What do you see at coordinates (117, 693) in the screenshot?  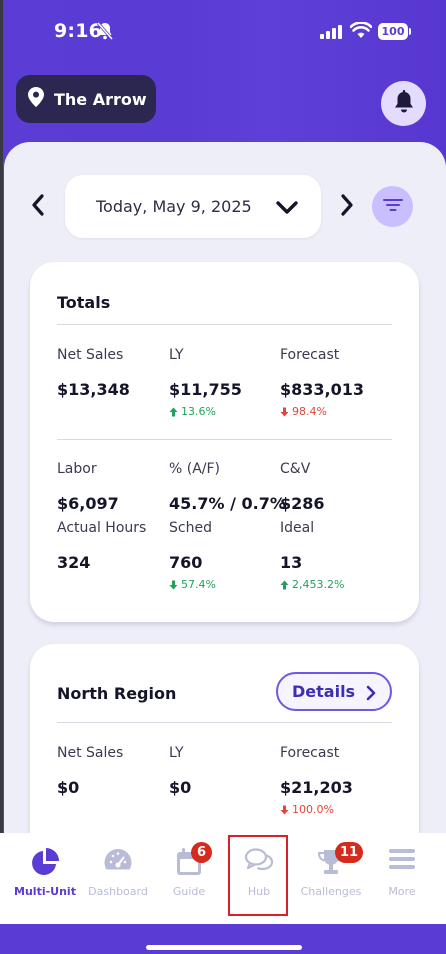 I see `region-title: North Region` at bounding box center [117, 693].